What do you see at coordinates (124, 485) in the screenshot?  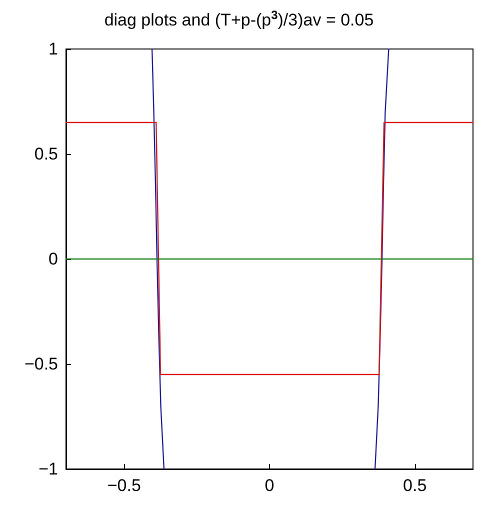 I see `x-tick-label: −0.5` at bounding box center [124, 485].